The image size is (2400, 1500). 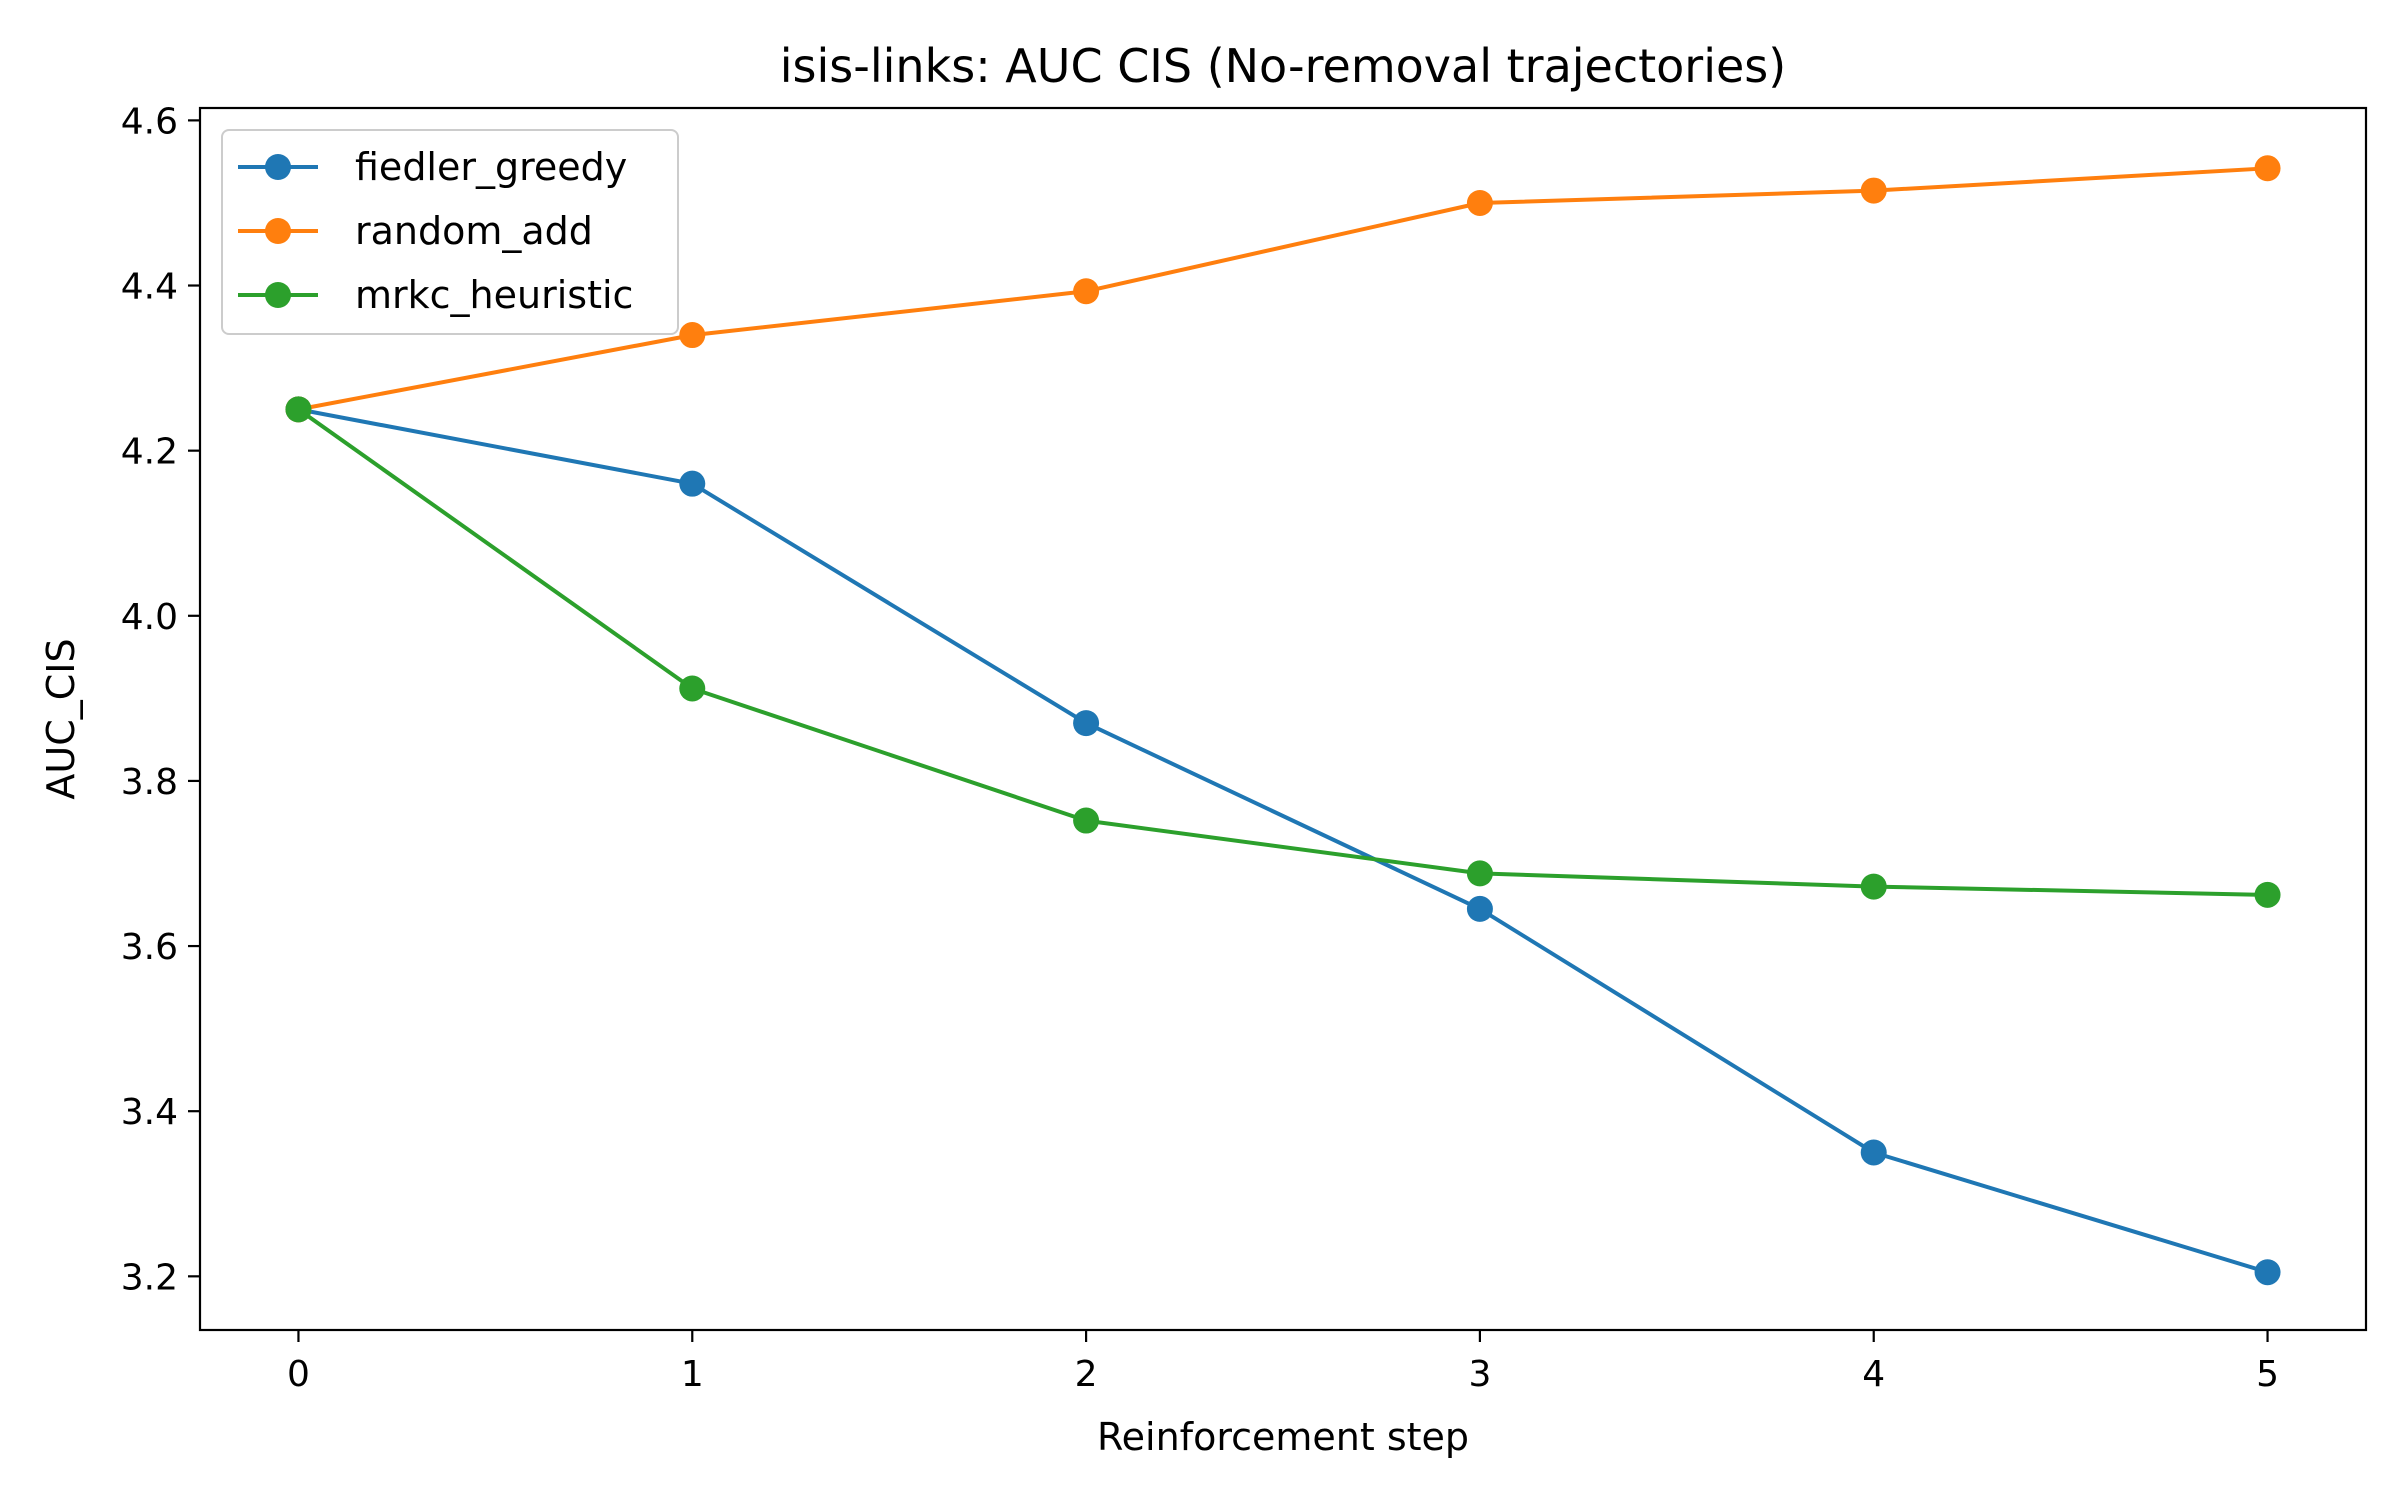 What do you see at coordinates (149, 121) in the screenshot?
I see `y-tick-label: 4.6` at bounding box center [149, 121].